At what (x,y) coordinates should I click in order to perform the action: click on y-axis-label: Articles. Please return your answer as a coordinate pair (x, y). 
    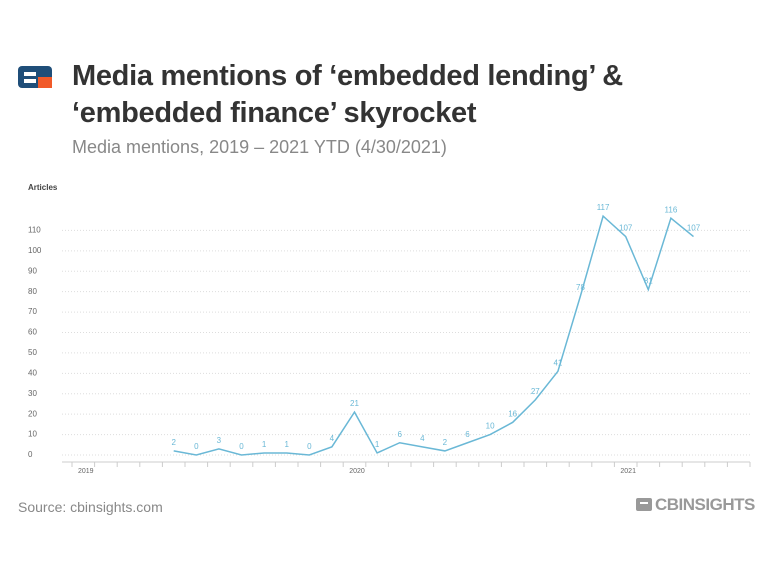
    Looking at the image, I should click on (43, 187).